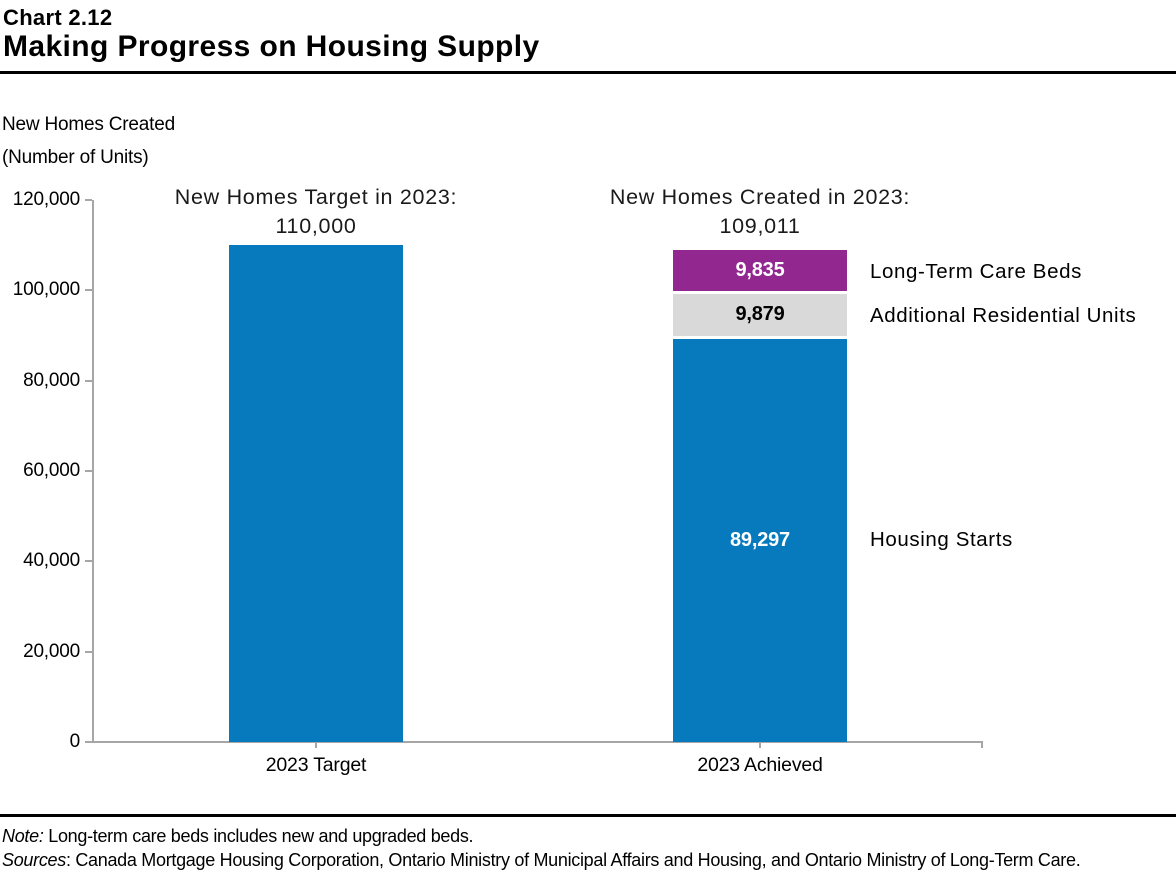 This screenshot has height=880, width=1176. What do you see at coordinates (316, 212) in the screenshot?
I see `bar-annotation: New Homes Target in 2023: 110,000` at bounding box center [316, 212].